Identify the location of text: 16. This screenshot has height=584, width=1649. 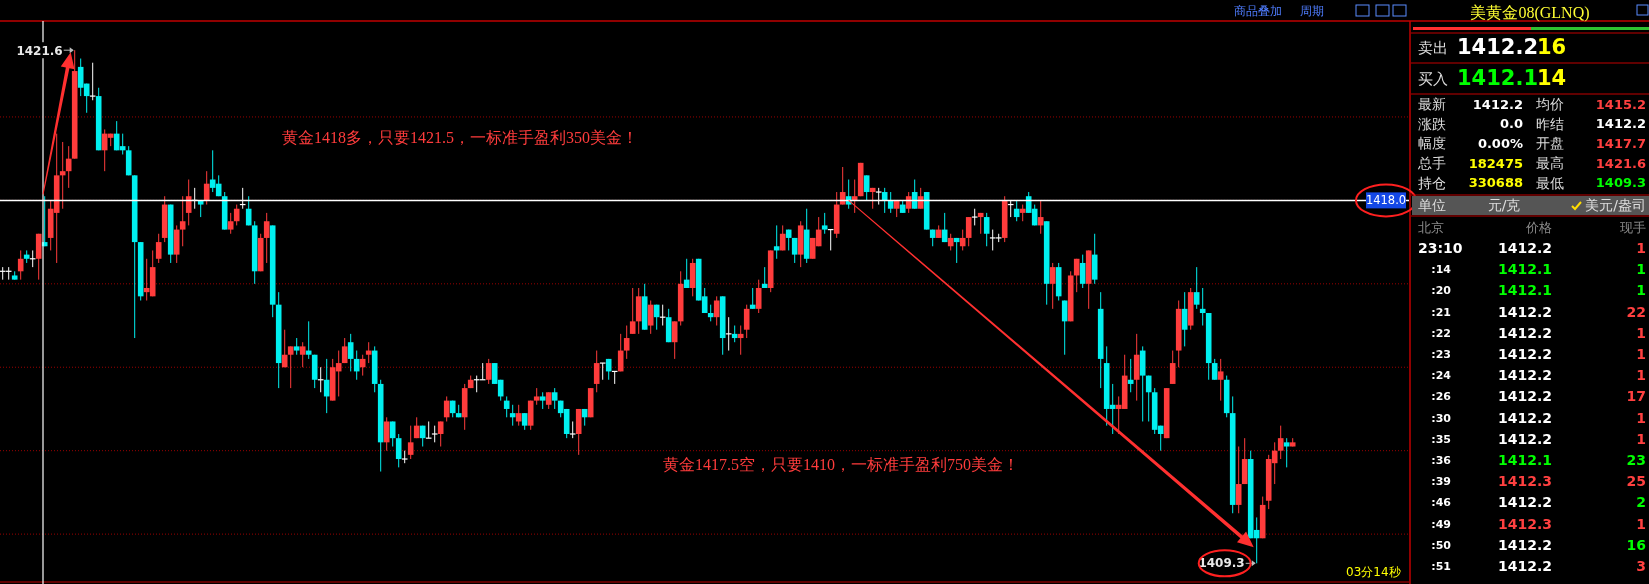
(1636, 544).